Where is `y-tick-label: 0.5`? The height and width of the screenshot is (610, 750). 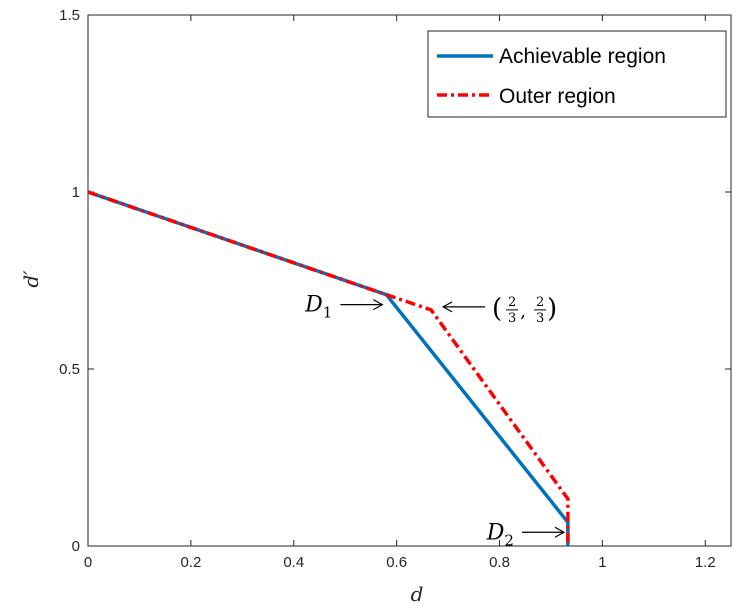 y-tick-label: 0.5 is located at coordinates (69, 369).